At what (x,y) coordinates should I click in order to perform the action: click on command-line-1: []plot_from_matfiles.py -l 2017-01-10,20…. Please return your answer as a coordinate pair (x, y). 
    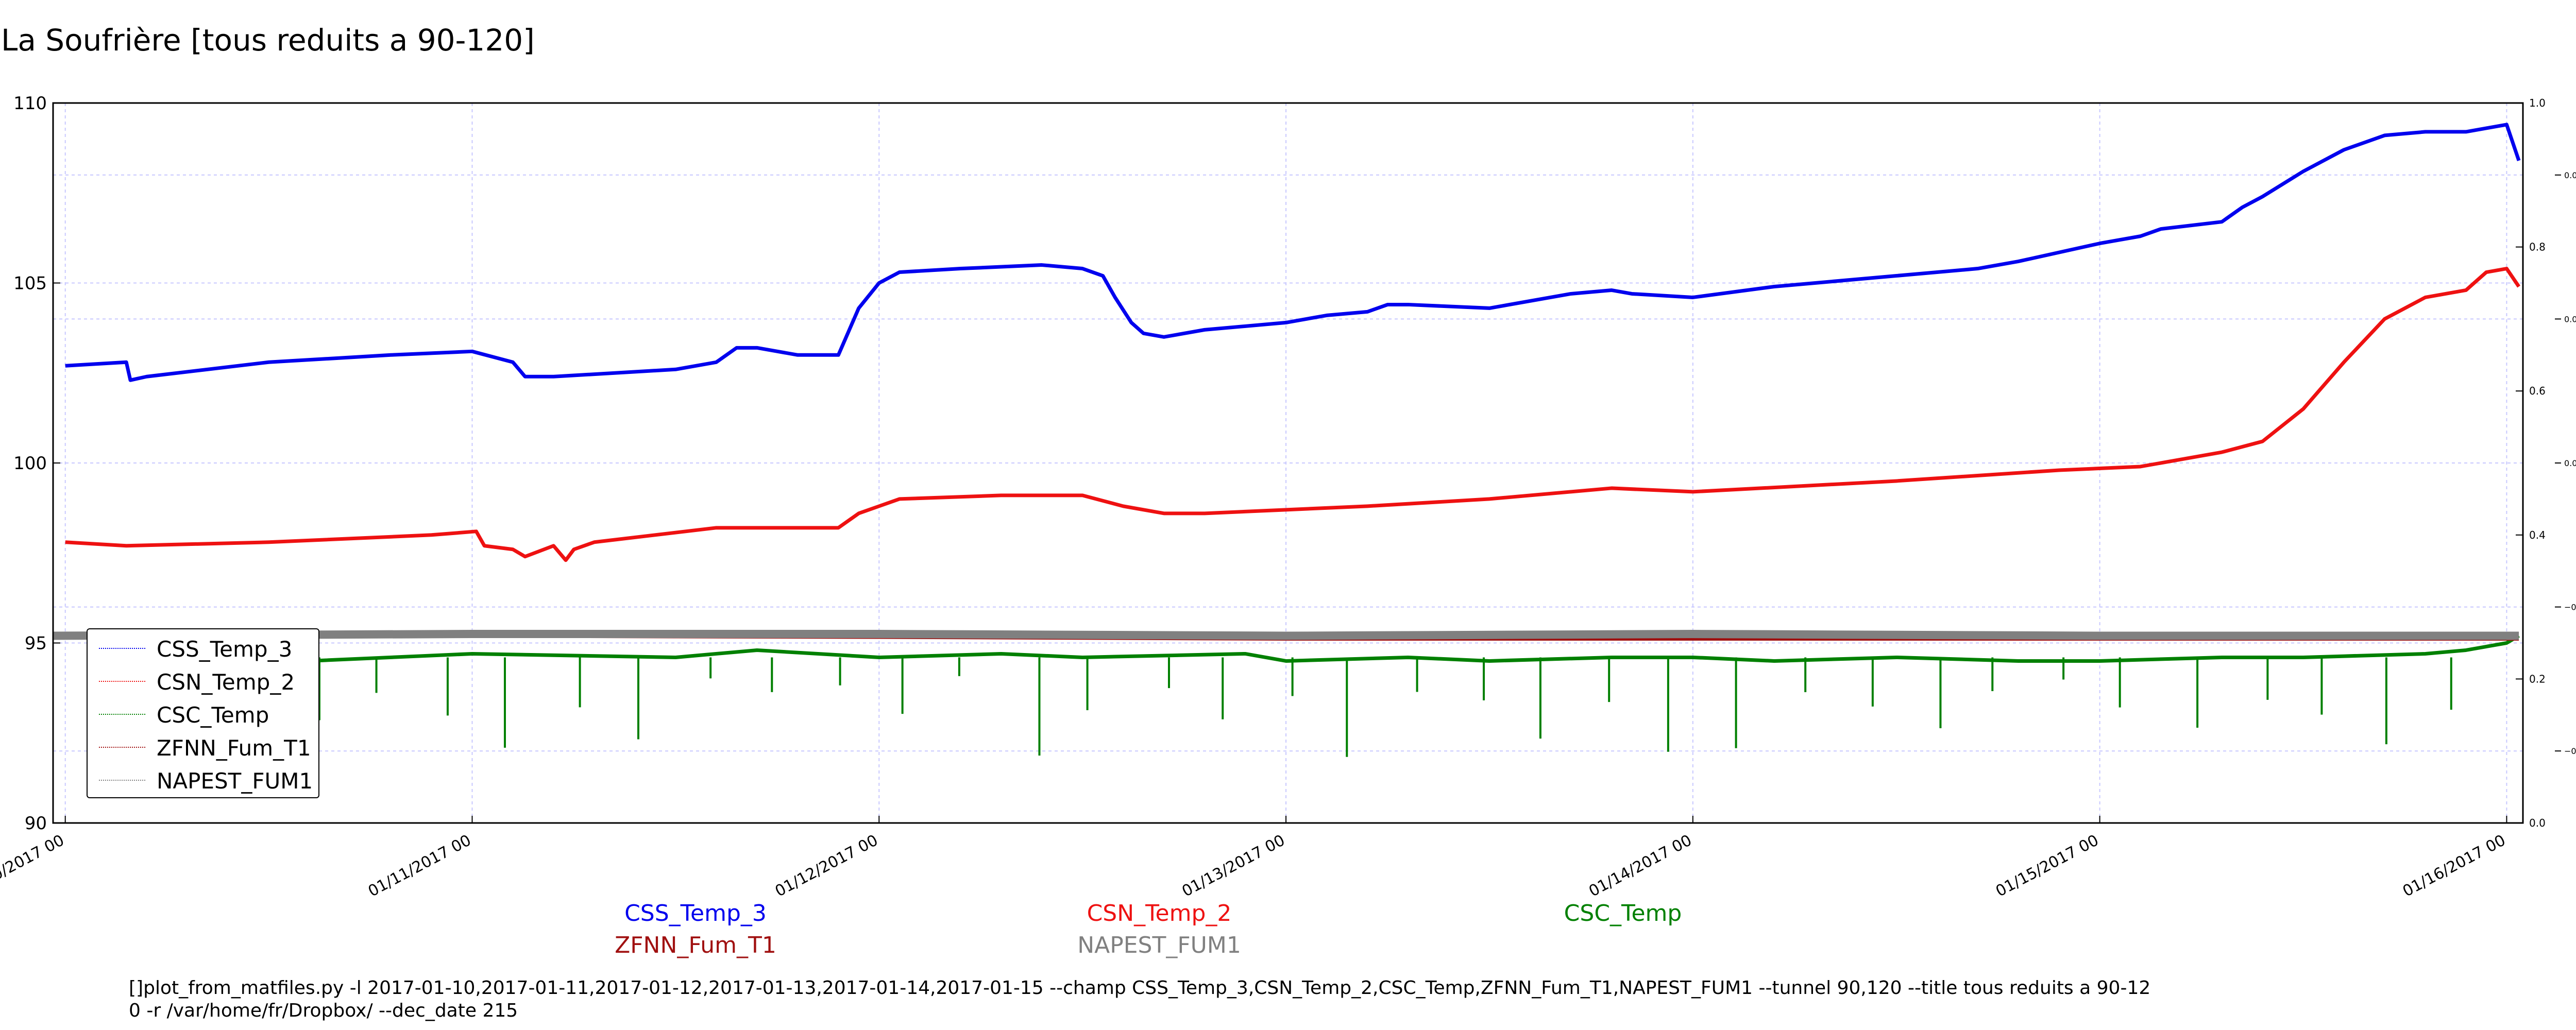
    Looking at the image, I should click on (1140, 988).